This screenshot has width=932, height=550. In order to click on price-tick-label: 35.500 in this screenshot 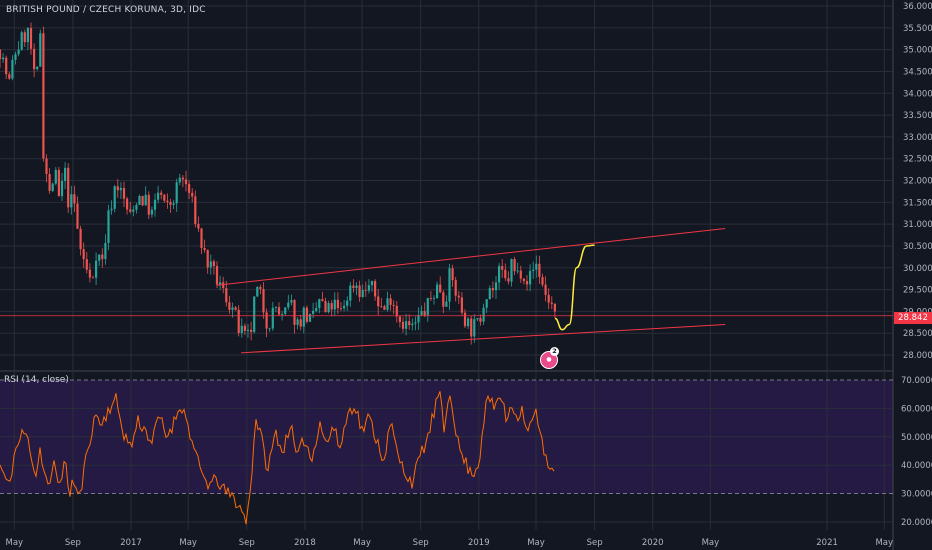, I will do `click(917, 29)`.